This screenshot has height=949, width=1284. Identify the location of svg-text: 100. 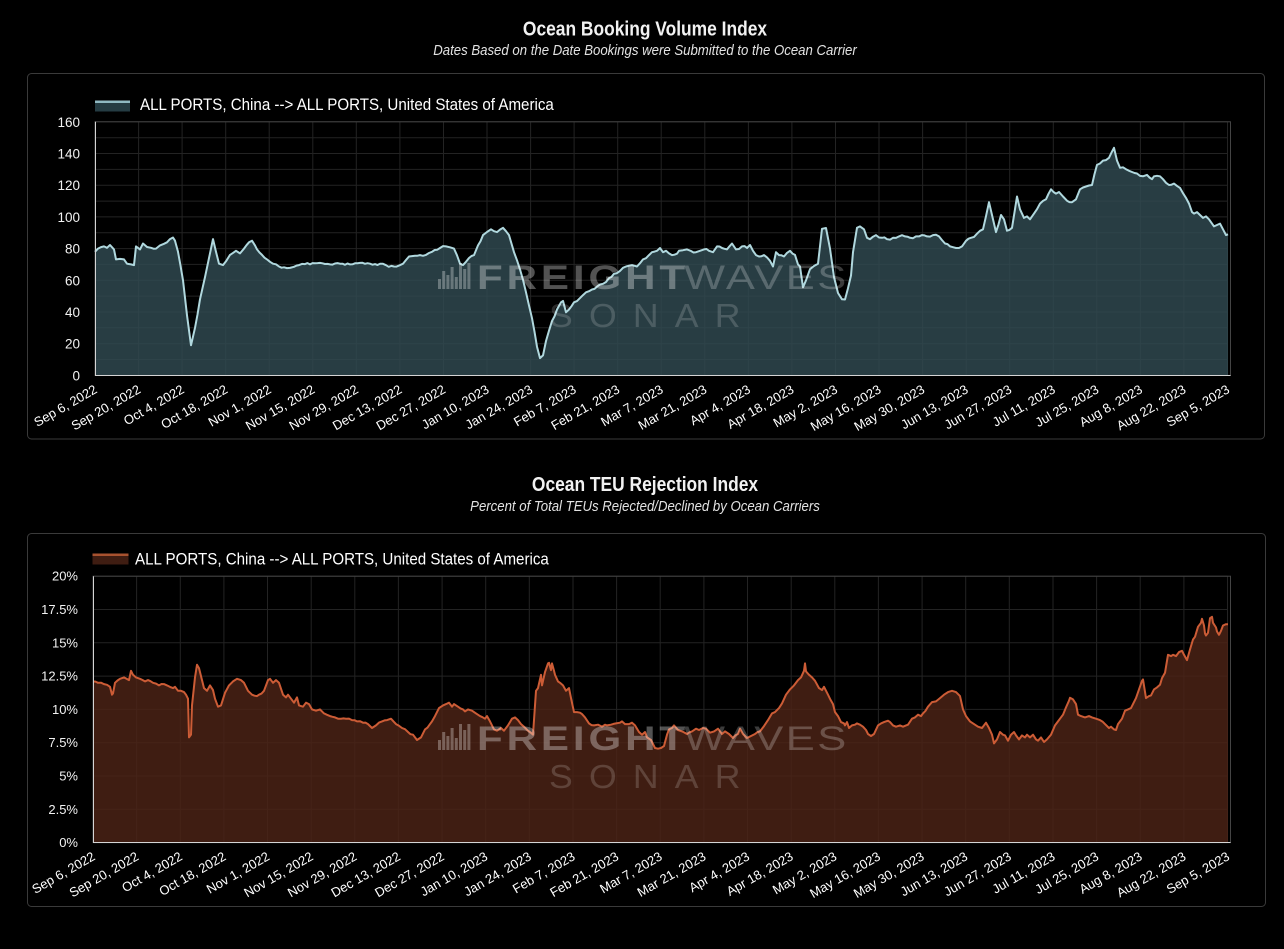
(68, 217).